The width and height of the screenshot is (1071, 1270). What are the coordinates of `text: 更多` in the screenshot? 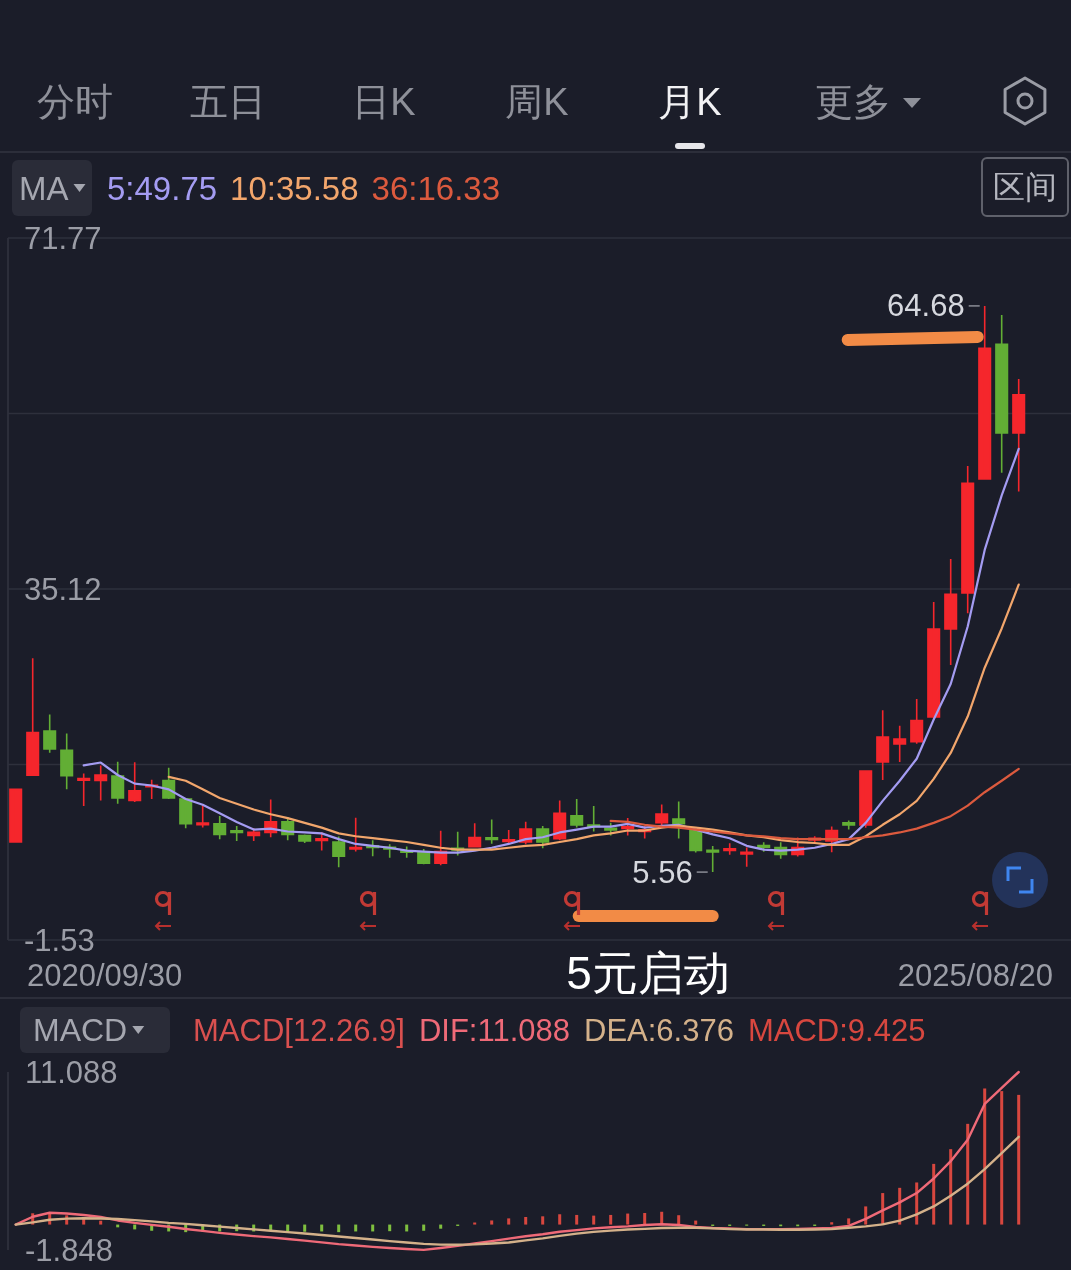 It's located at (853, 102).